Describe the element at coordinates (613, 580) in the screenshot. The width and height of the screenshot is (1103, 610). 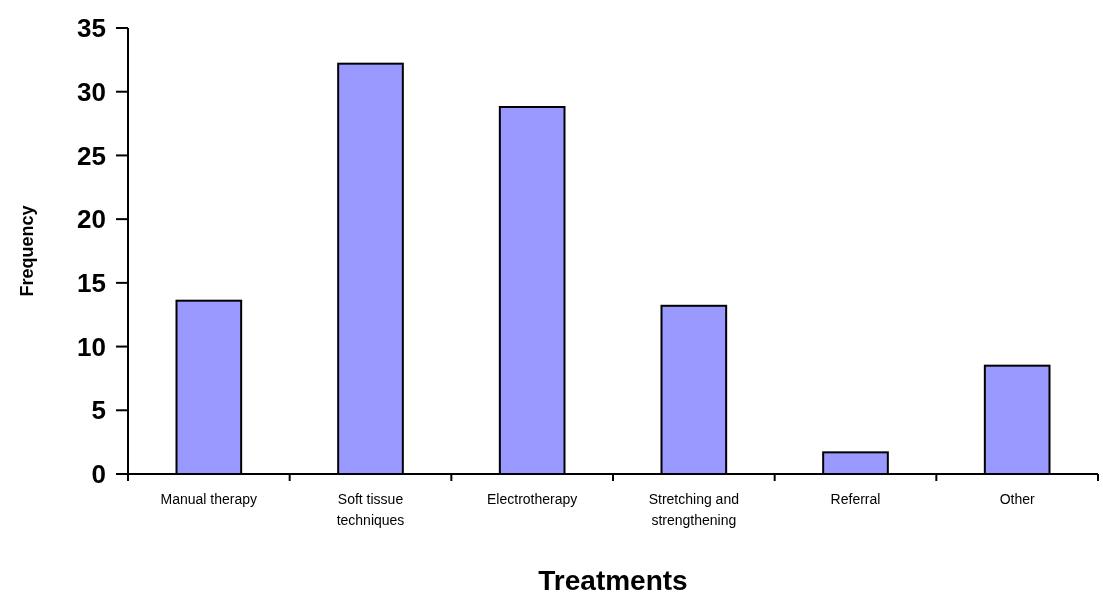
I see `x-axis-title: Treatments` at that location.